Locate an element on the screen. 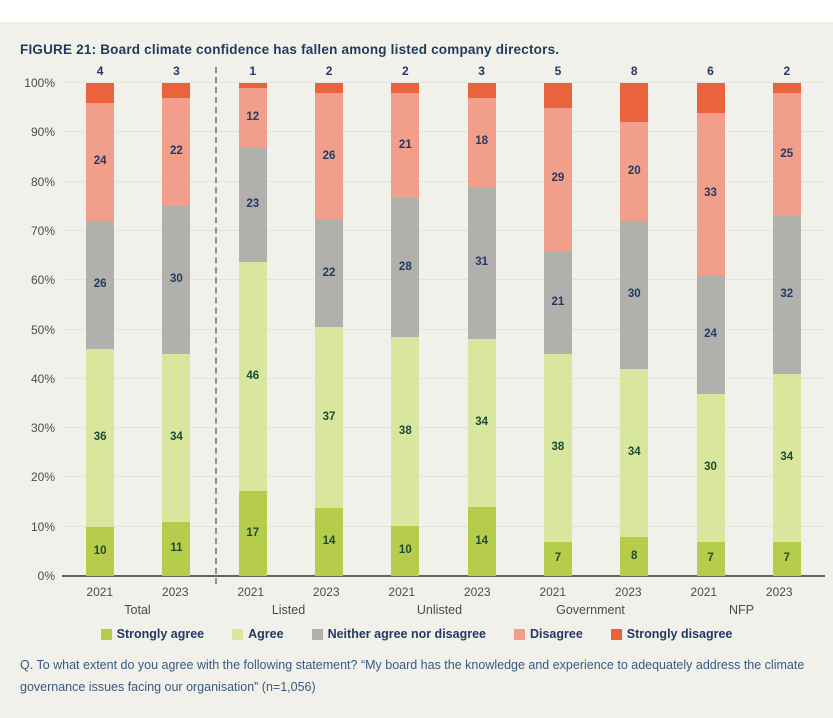 Image resolution: width=833 pixels, height=718 pixels. bar-segment-disagree: 18 is located at coordinates (481, 142).